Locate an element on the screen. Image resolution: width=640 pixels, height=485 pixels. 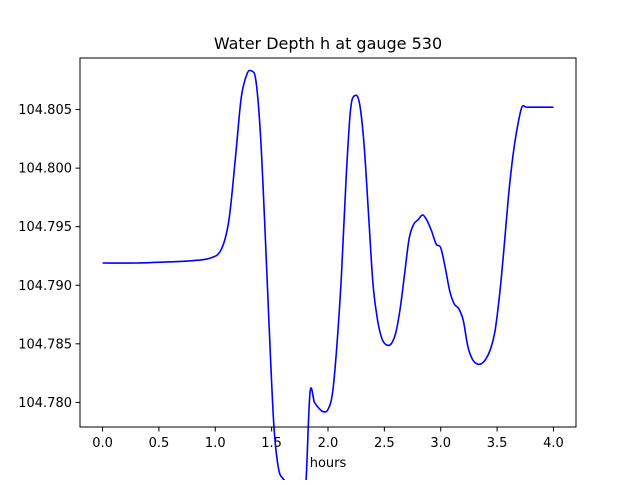
y-tick-label: 104.795 is located at coordinates (45, 227).